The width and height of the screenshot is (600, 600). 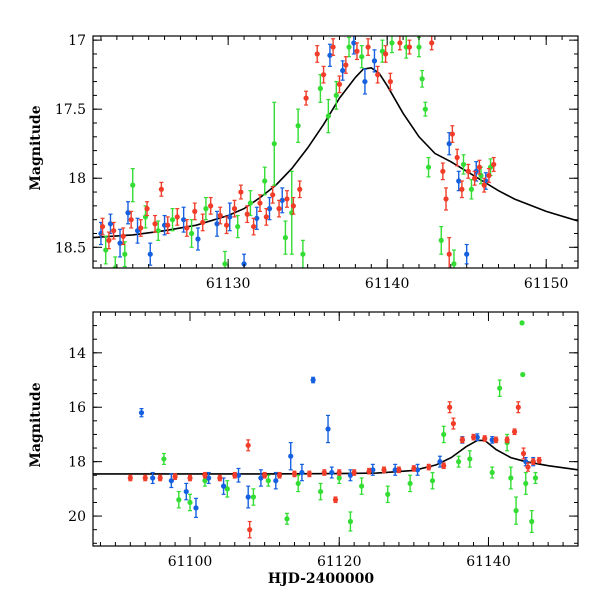 I want to click on bottom-ylabel: Magnitude, so click(x=36, y=424).